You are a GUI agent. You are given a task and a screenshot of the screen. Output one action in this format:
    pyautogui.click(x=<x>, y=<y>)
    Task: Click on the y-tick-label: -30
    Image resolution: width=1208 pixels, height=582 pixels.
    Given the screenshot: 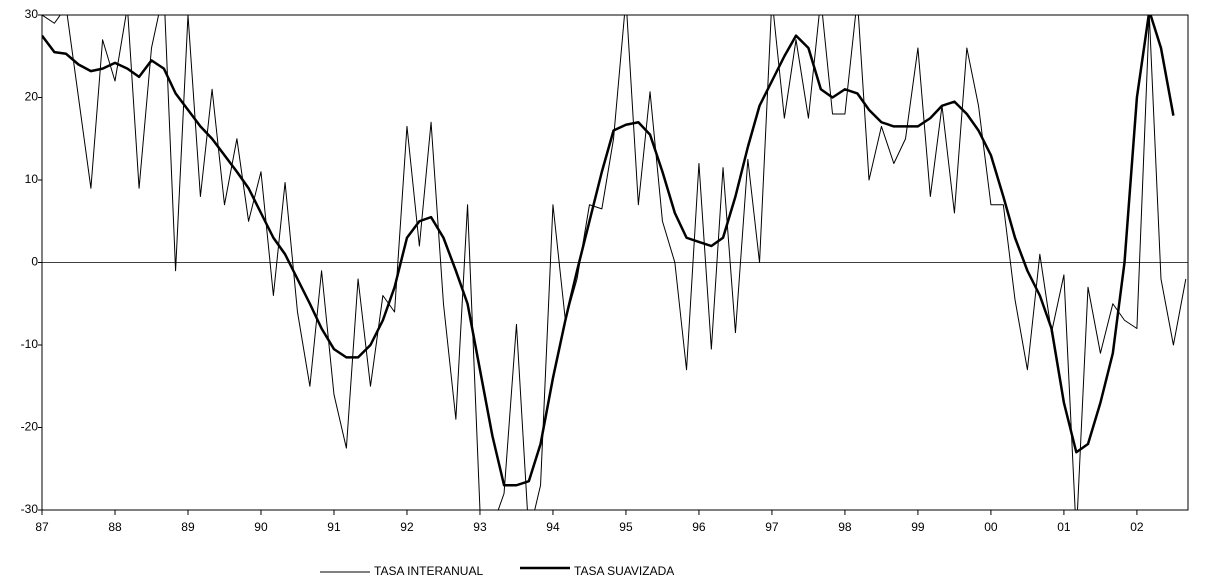 What is the action you would take?
    pyautogui.click(x=30, y=509)
    